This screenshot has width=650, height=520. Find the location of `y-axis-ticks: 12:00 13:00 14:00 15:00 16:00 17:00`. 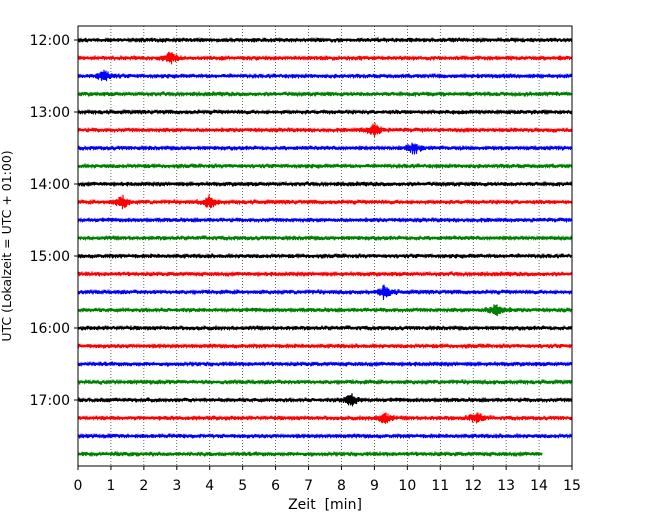

y-axis-ticks: 12:00 13:00 14:00 15:00 16:00 17:00 is located at coordinates (54, 221).